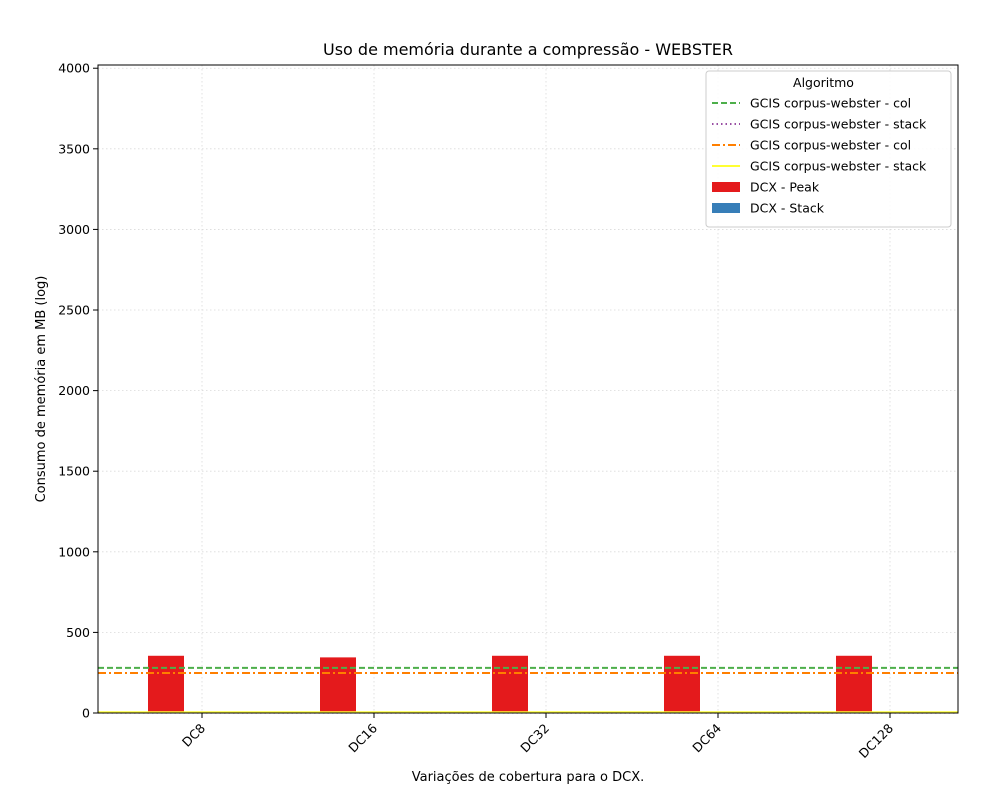 The image size is (1000, 804). I want to click on x-axis-label: Variações de cobertura para o DCX., so click(528, 777).